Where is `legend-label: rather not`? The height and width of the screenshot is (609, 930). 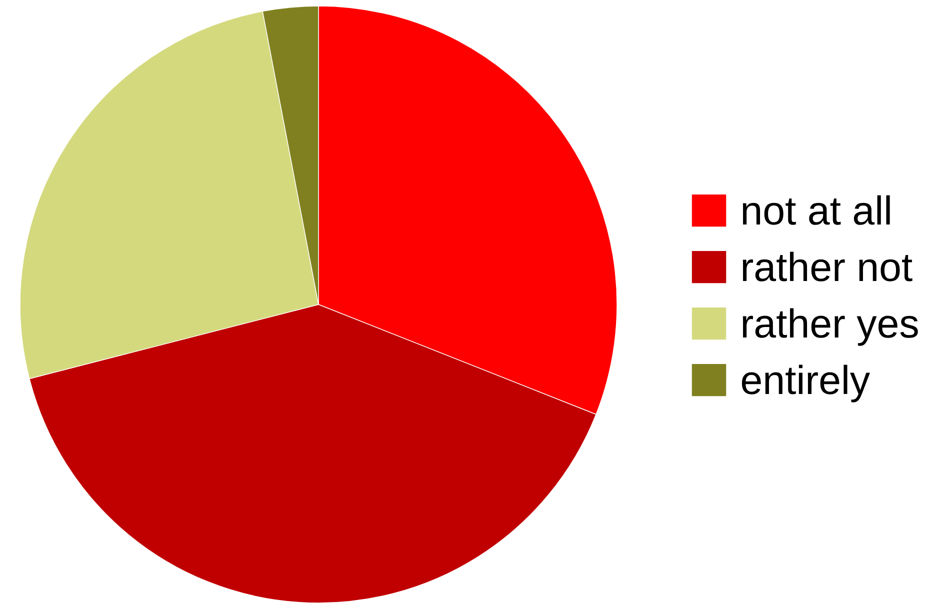 legend-label: rather not is located at coordinates (827, 267).